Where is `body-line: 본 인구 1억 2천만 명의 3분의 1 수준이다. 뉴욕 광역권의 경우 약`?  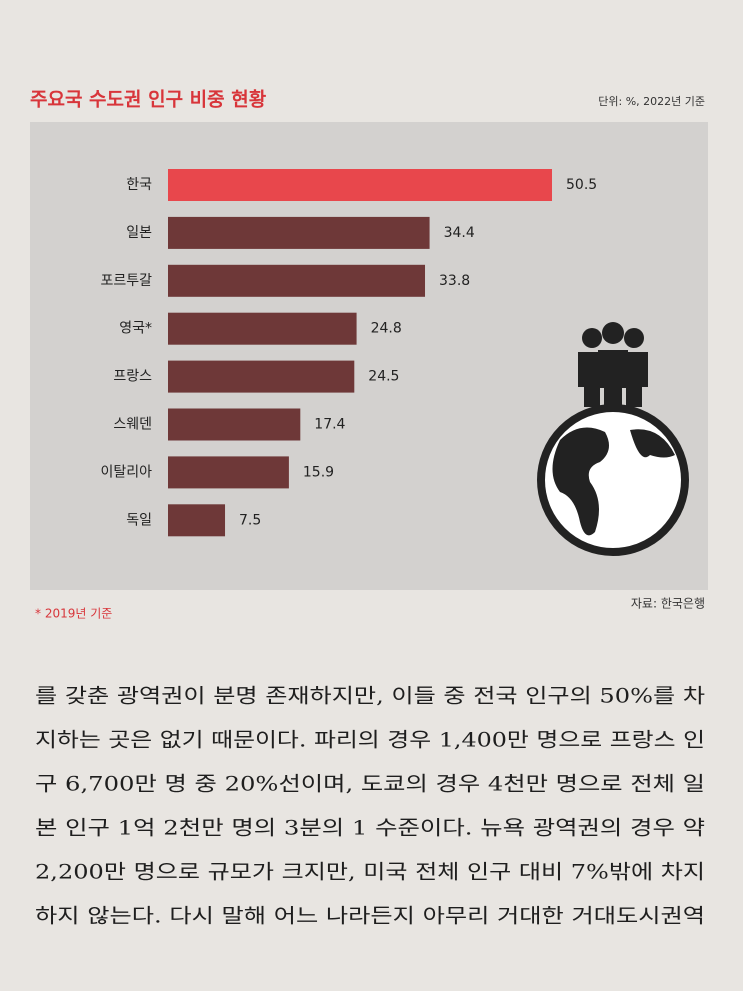
body-line: 본 인구 1억 2천만 명의 3분의 1 수준이다. 뉴욕 광역권의 경우 약 is located at coordinates (370, 828).